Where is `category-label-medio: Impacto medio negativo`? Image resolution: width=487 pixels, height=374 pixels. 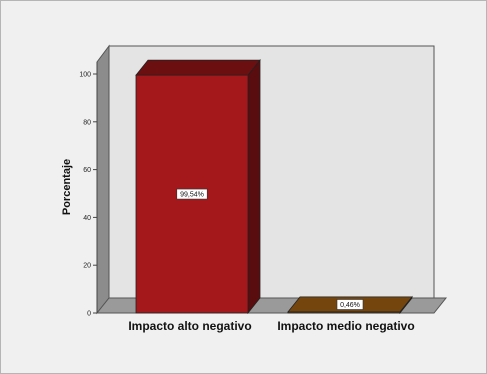
category-label-medio: Impacto medio negativo is located at coordinates (345, 326).